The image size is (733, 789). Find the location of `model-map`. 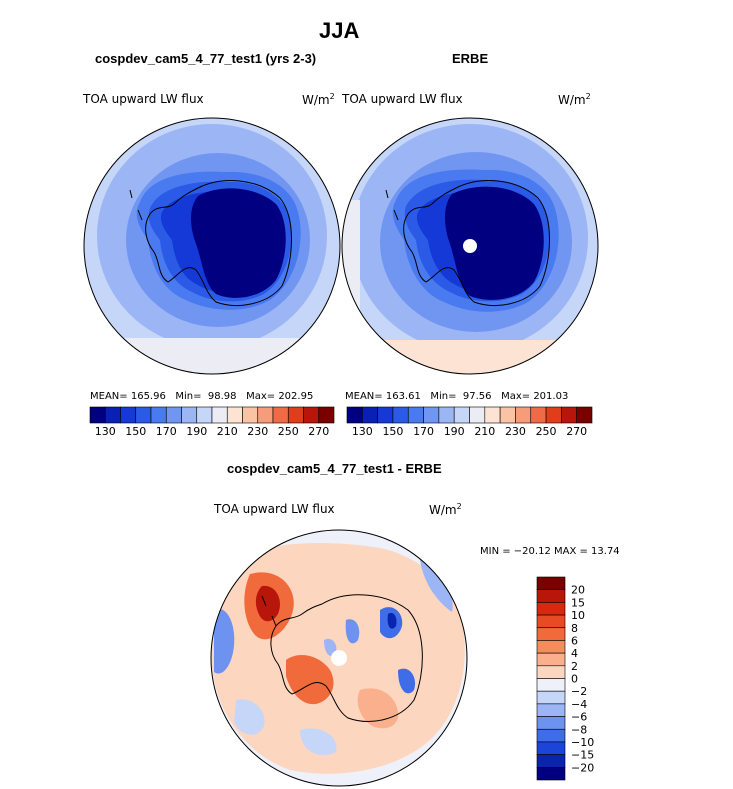

model-map is located at coordinates (212, 246).